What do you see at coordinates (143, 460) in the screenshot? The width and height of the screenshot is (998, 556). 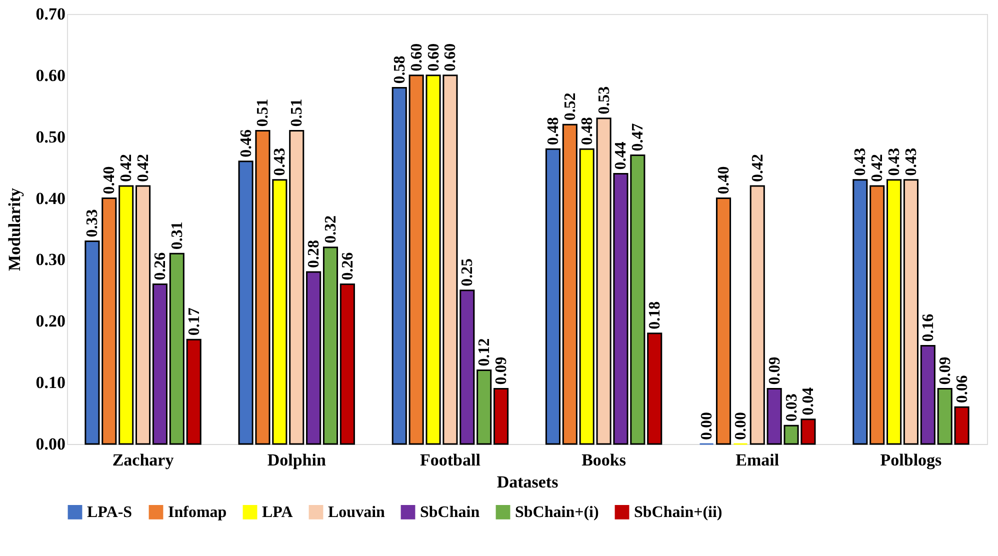 I see `x-tick-label: Zachary` at bounding box center [143, 460].